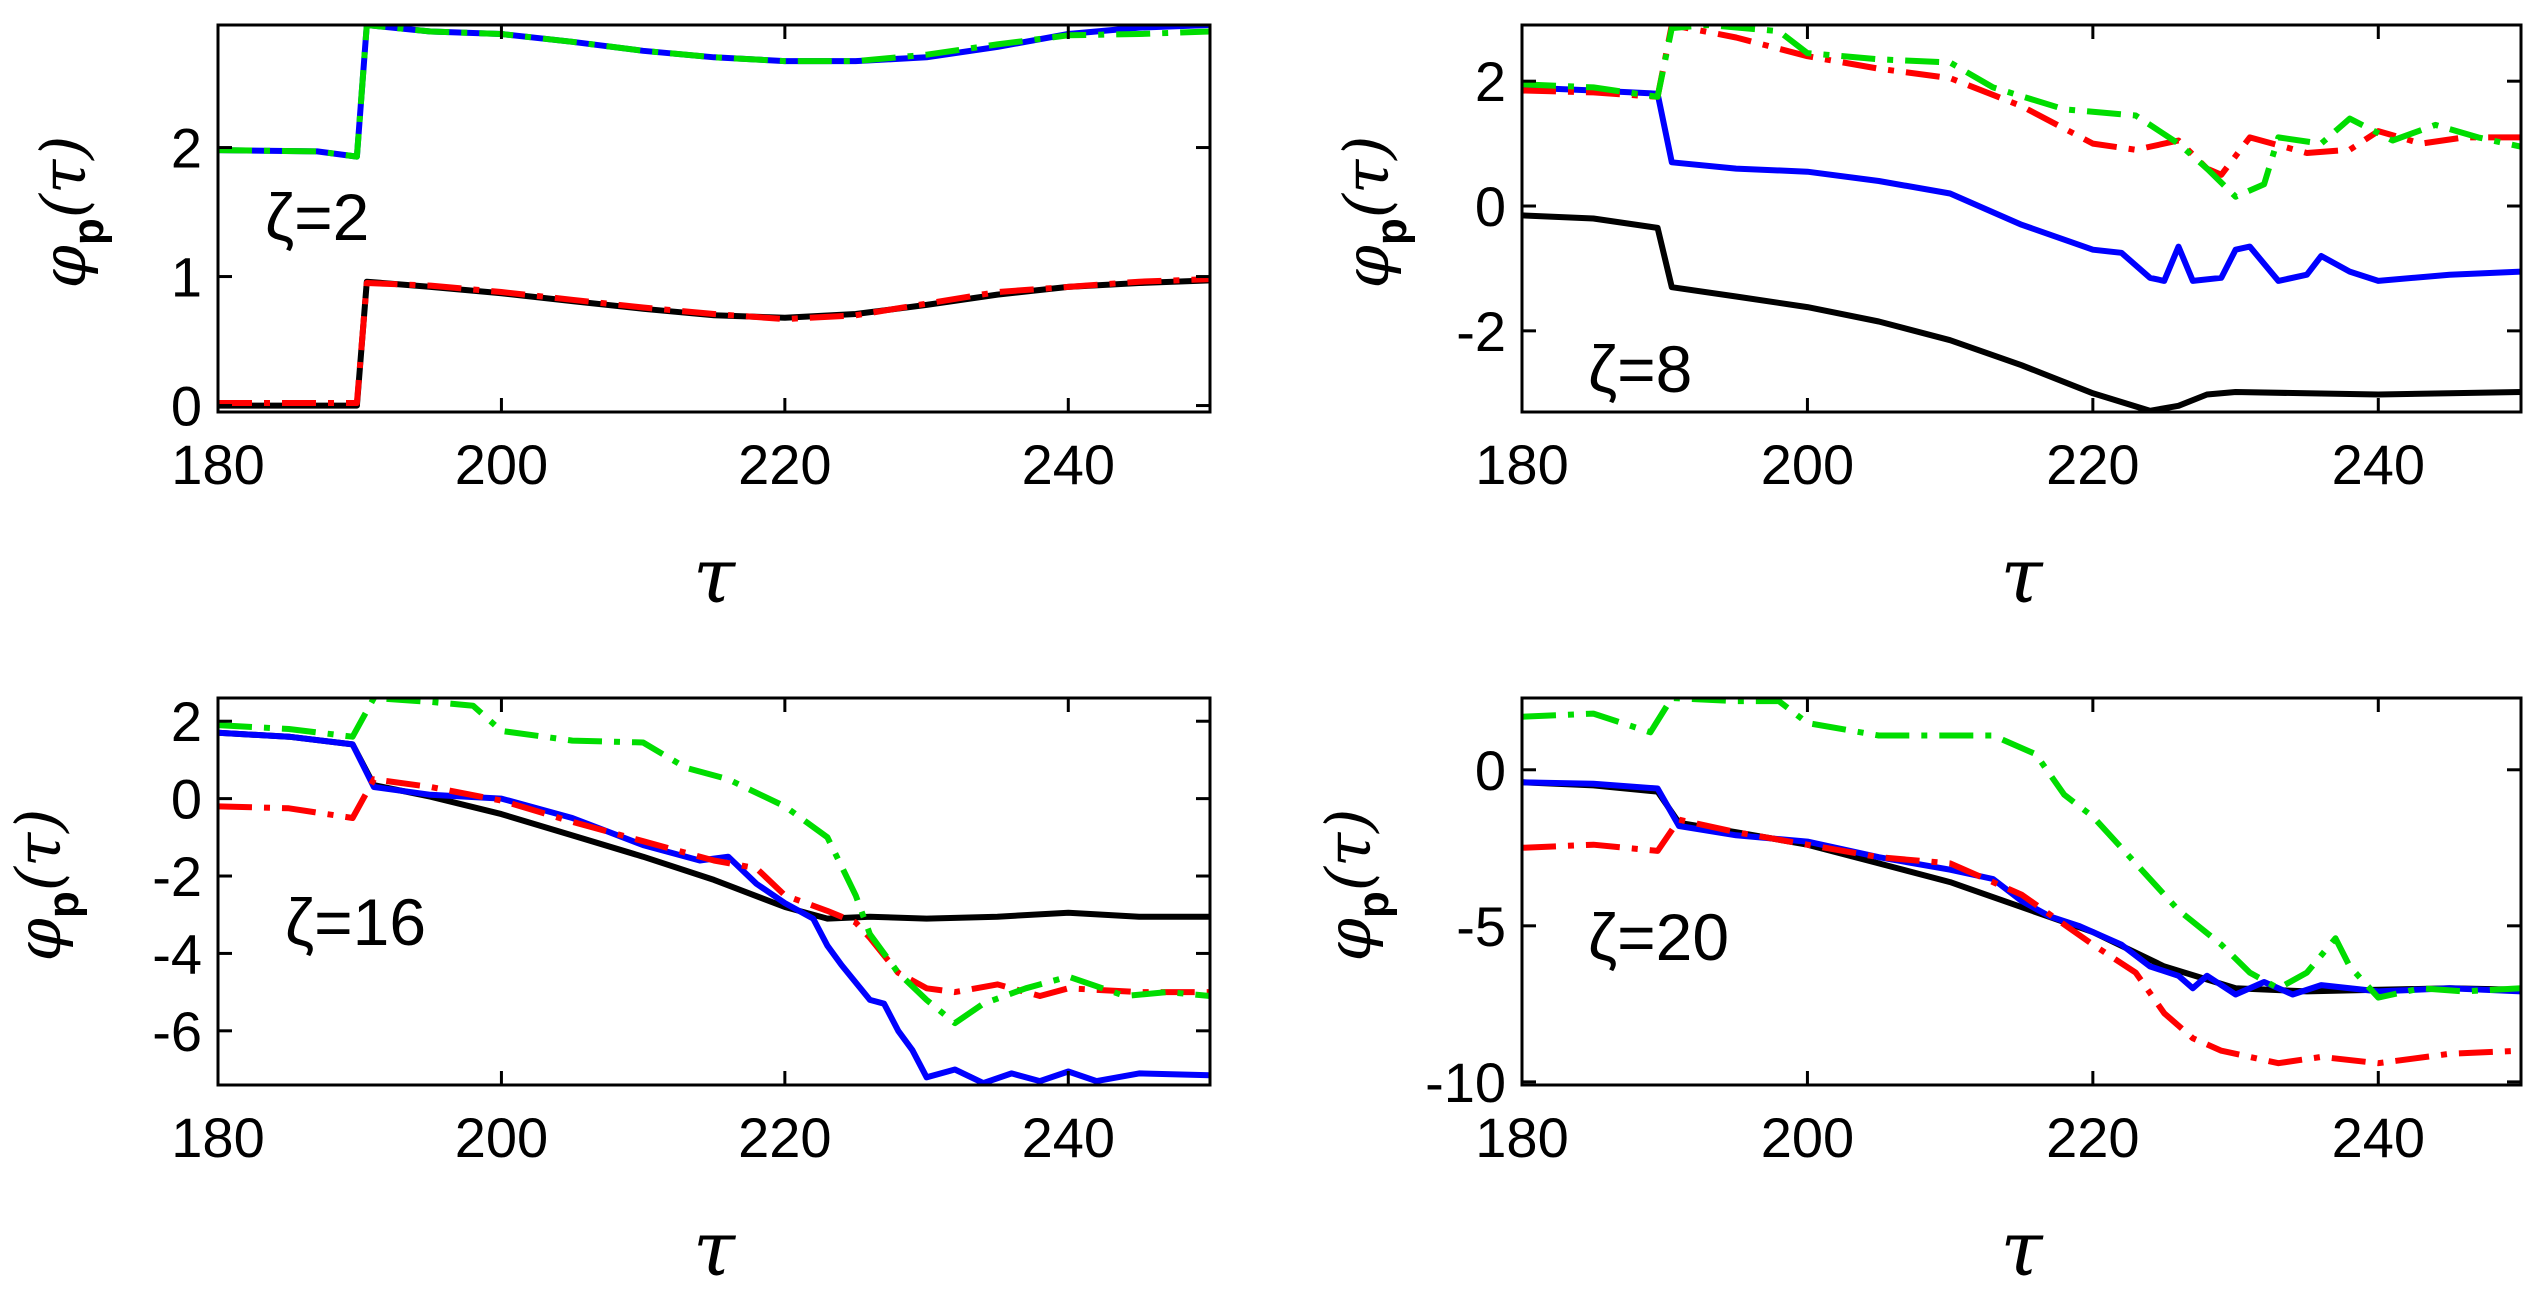  I want to click on zeta-annotation: ζ=8, so click(1640, 369).